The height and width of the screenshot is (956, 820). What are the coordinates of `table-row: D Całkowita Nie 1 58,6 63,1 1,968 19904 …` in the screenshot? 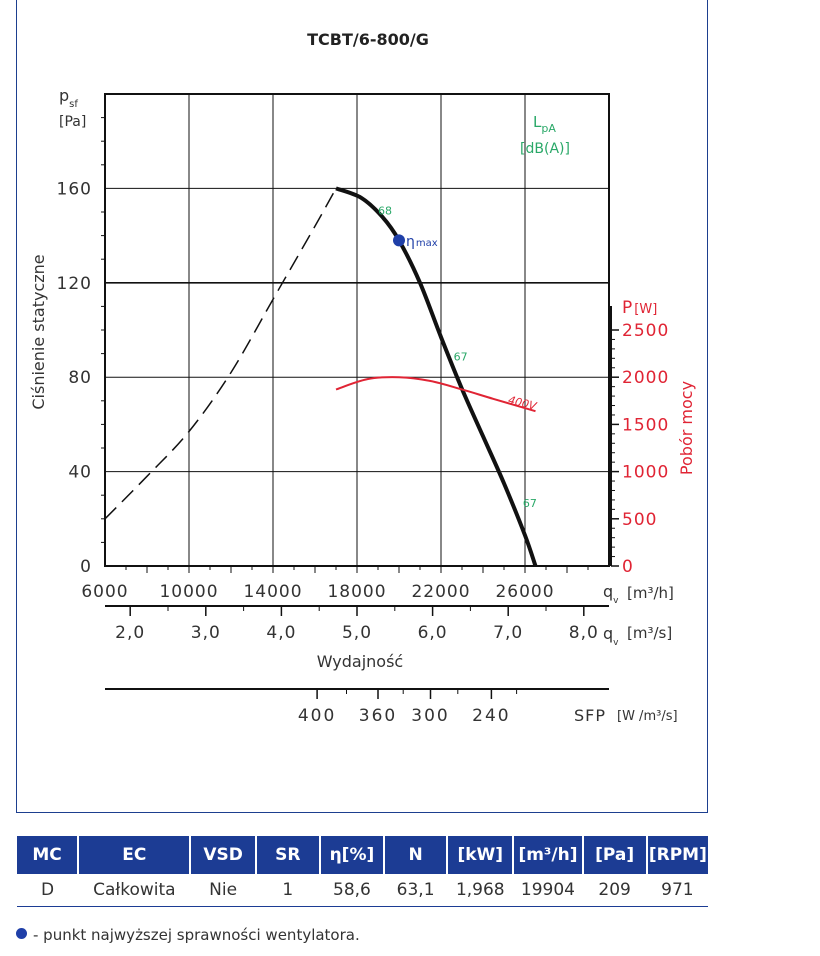 It's located at (362, 890).